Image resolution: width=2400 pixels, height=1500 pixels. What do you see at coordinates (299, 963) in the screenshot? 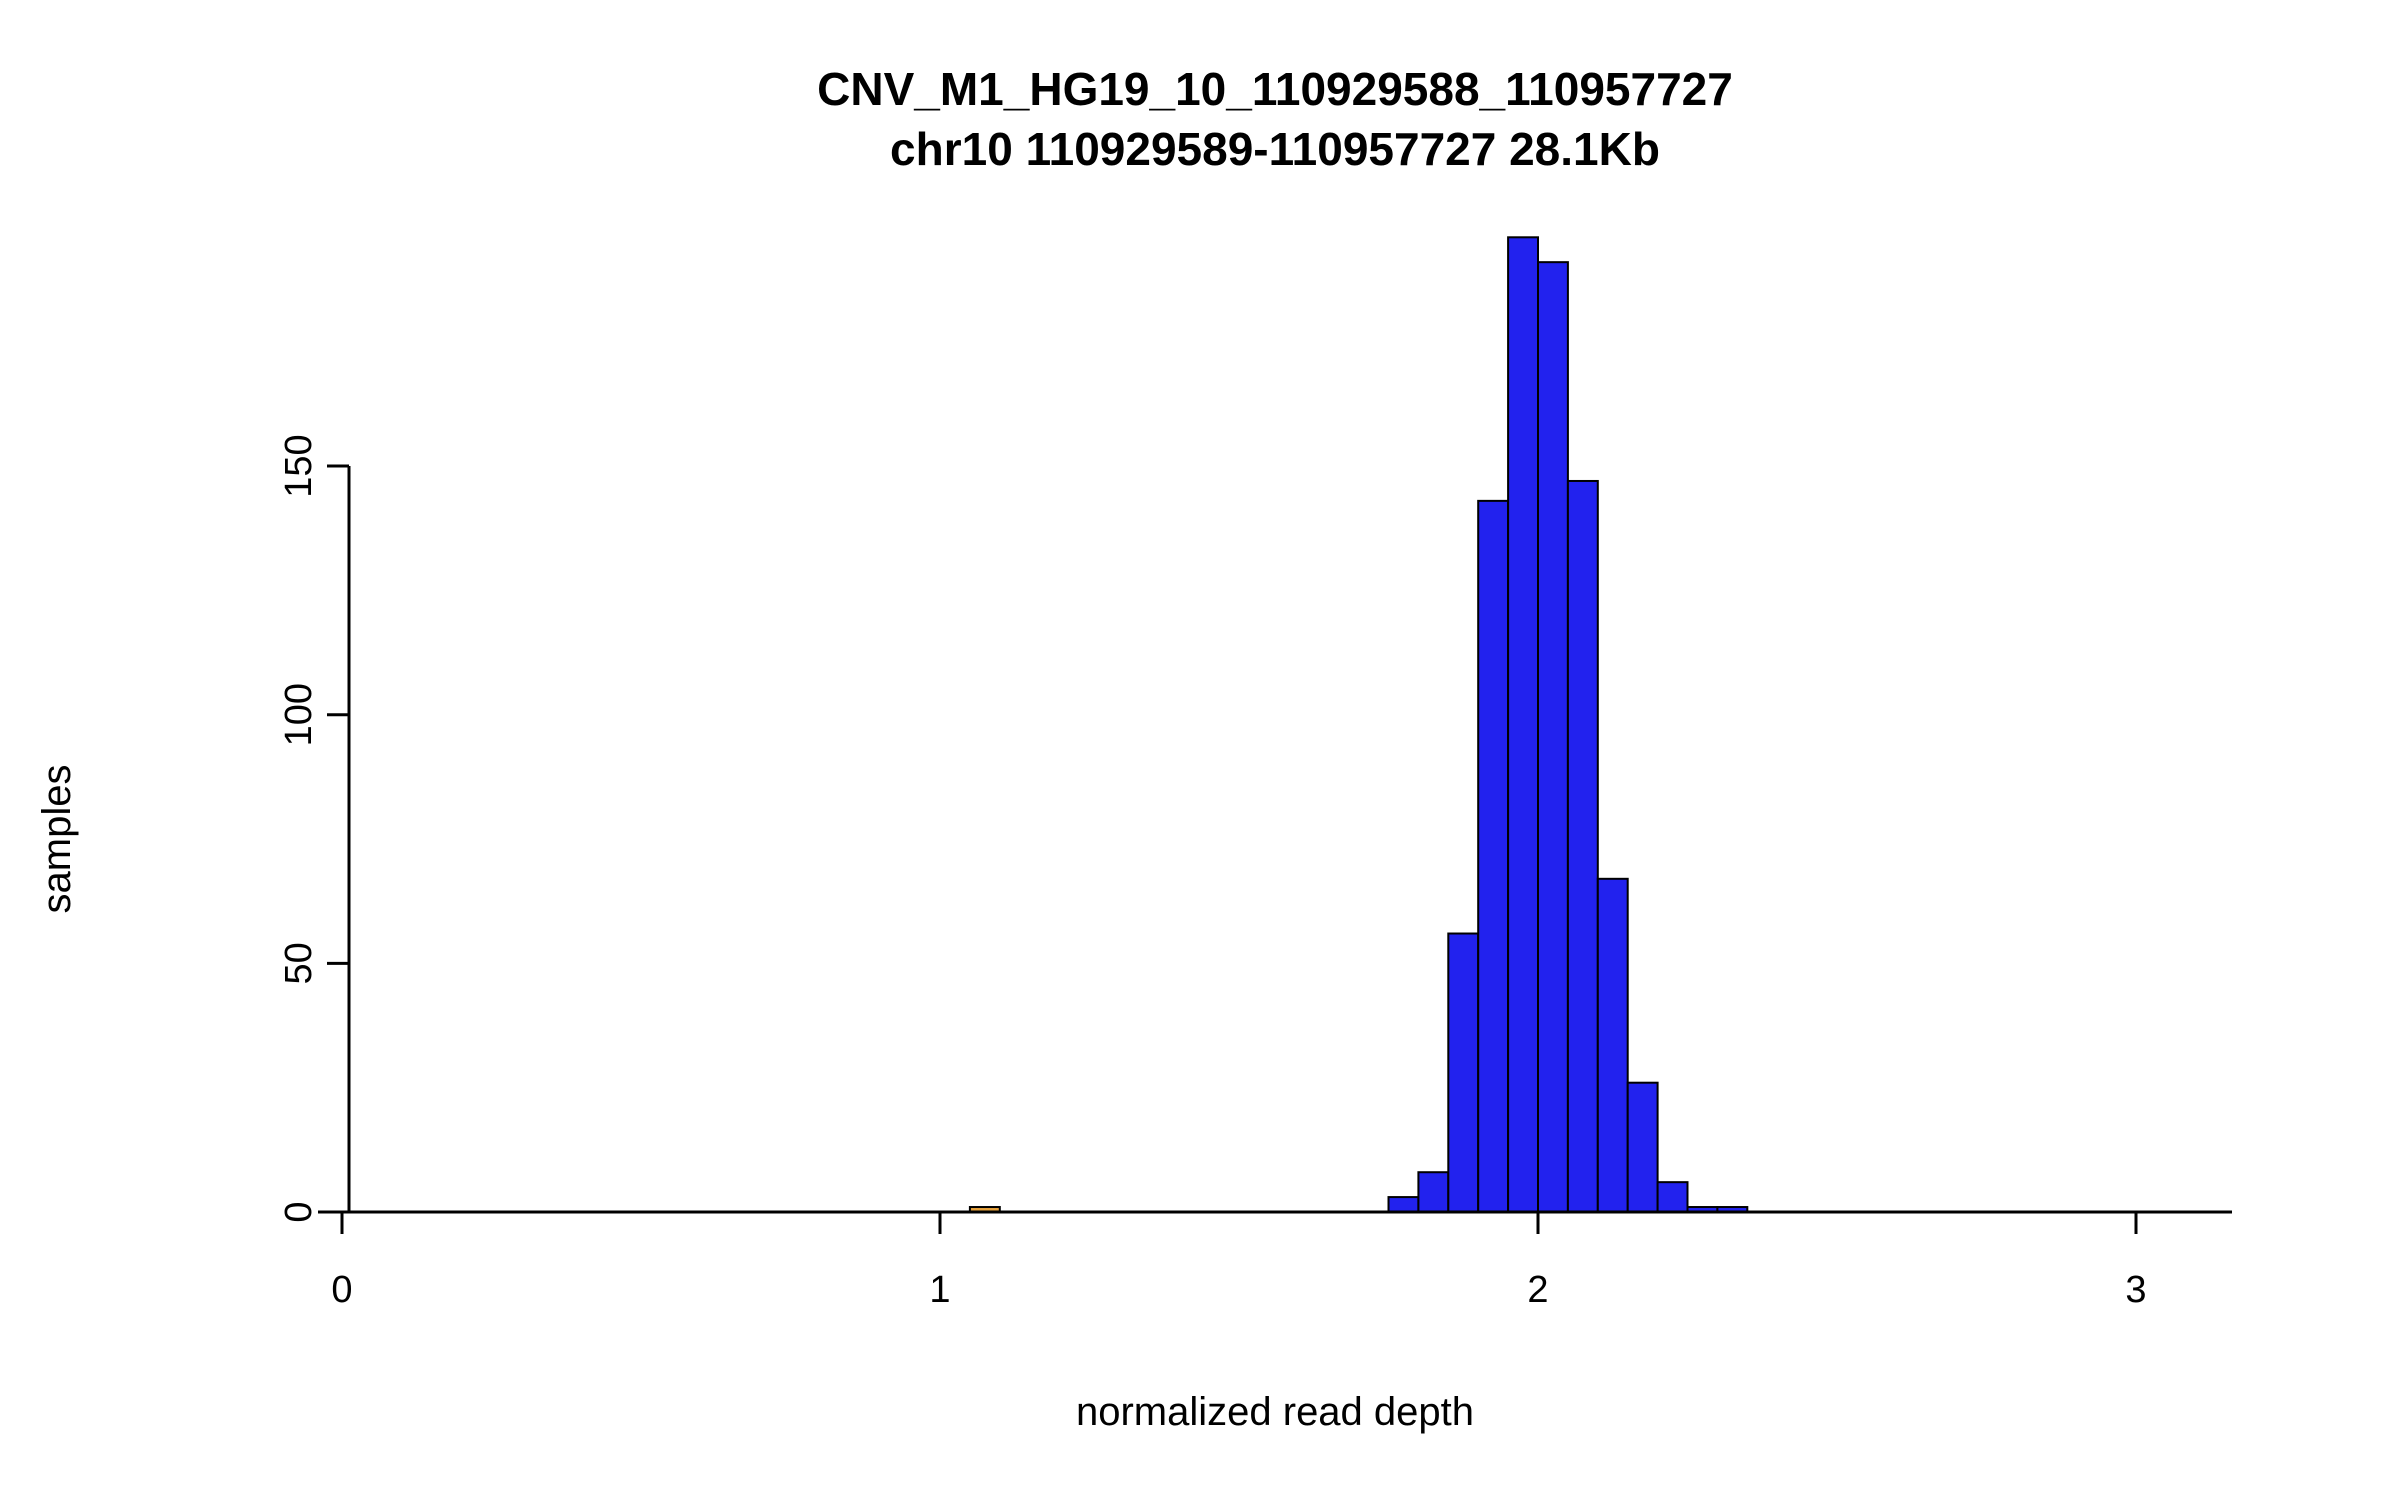
I see `y-tick-label: 50` at bounding box center [299, 963].